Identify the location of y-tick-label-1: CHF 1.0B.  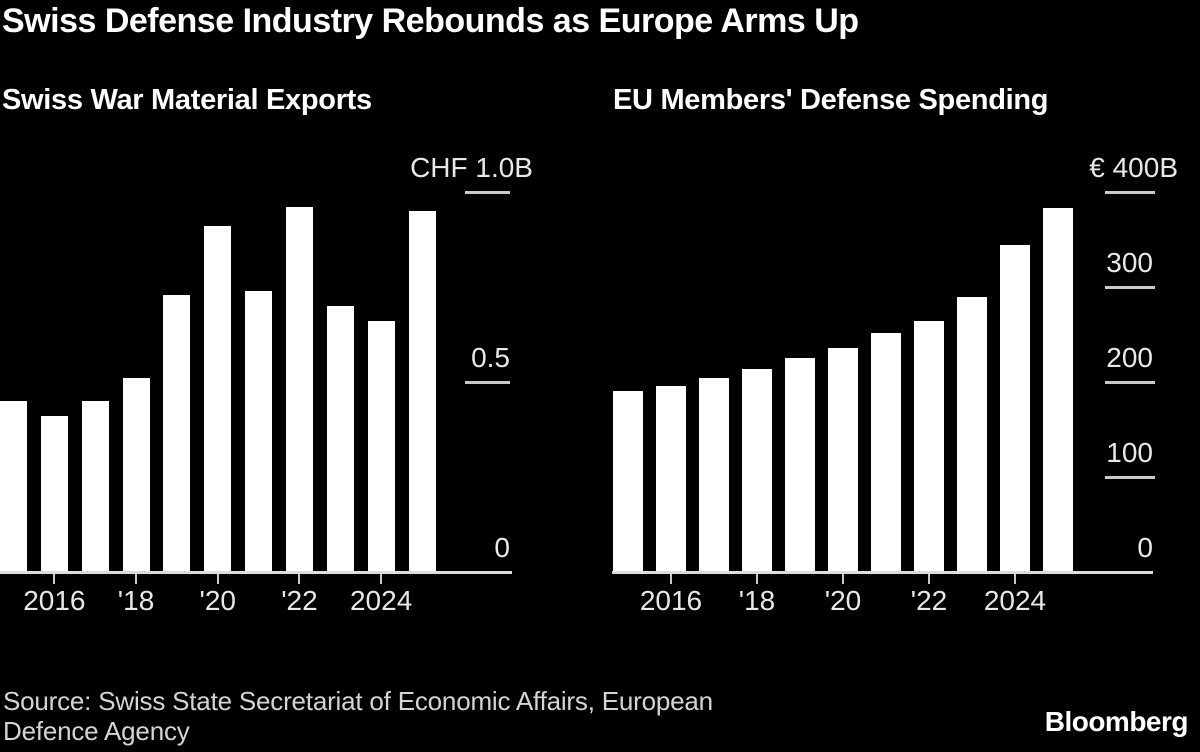
(471, 167).